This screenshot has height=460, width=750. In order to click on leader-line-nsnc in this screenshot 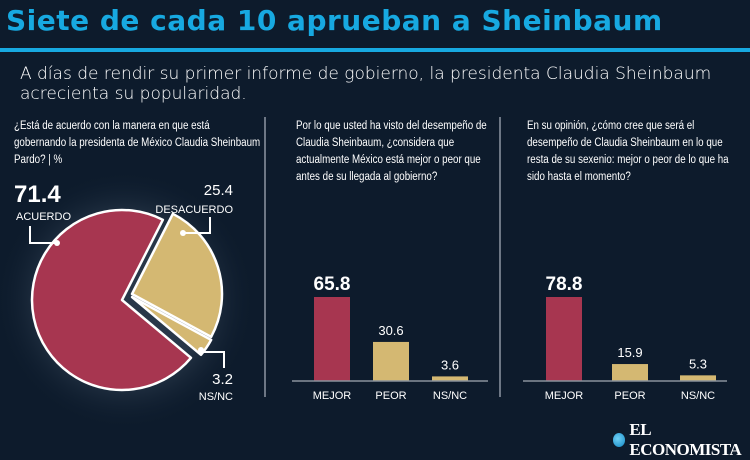, I will do `click(213, 359)`.